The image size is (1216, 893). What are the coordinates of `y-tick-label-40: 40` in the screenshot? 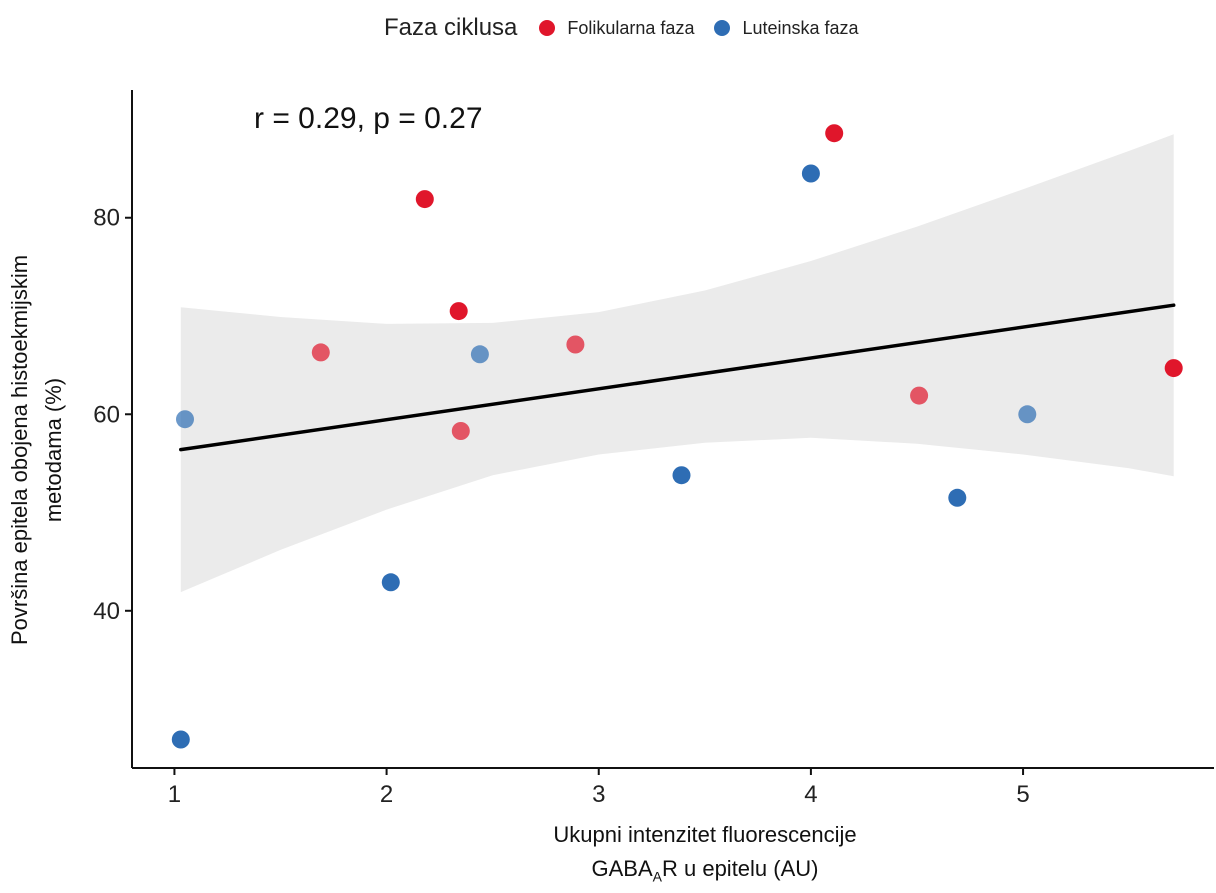 It's located at (106, 611).